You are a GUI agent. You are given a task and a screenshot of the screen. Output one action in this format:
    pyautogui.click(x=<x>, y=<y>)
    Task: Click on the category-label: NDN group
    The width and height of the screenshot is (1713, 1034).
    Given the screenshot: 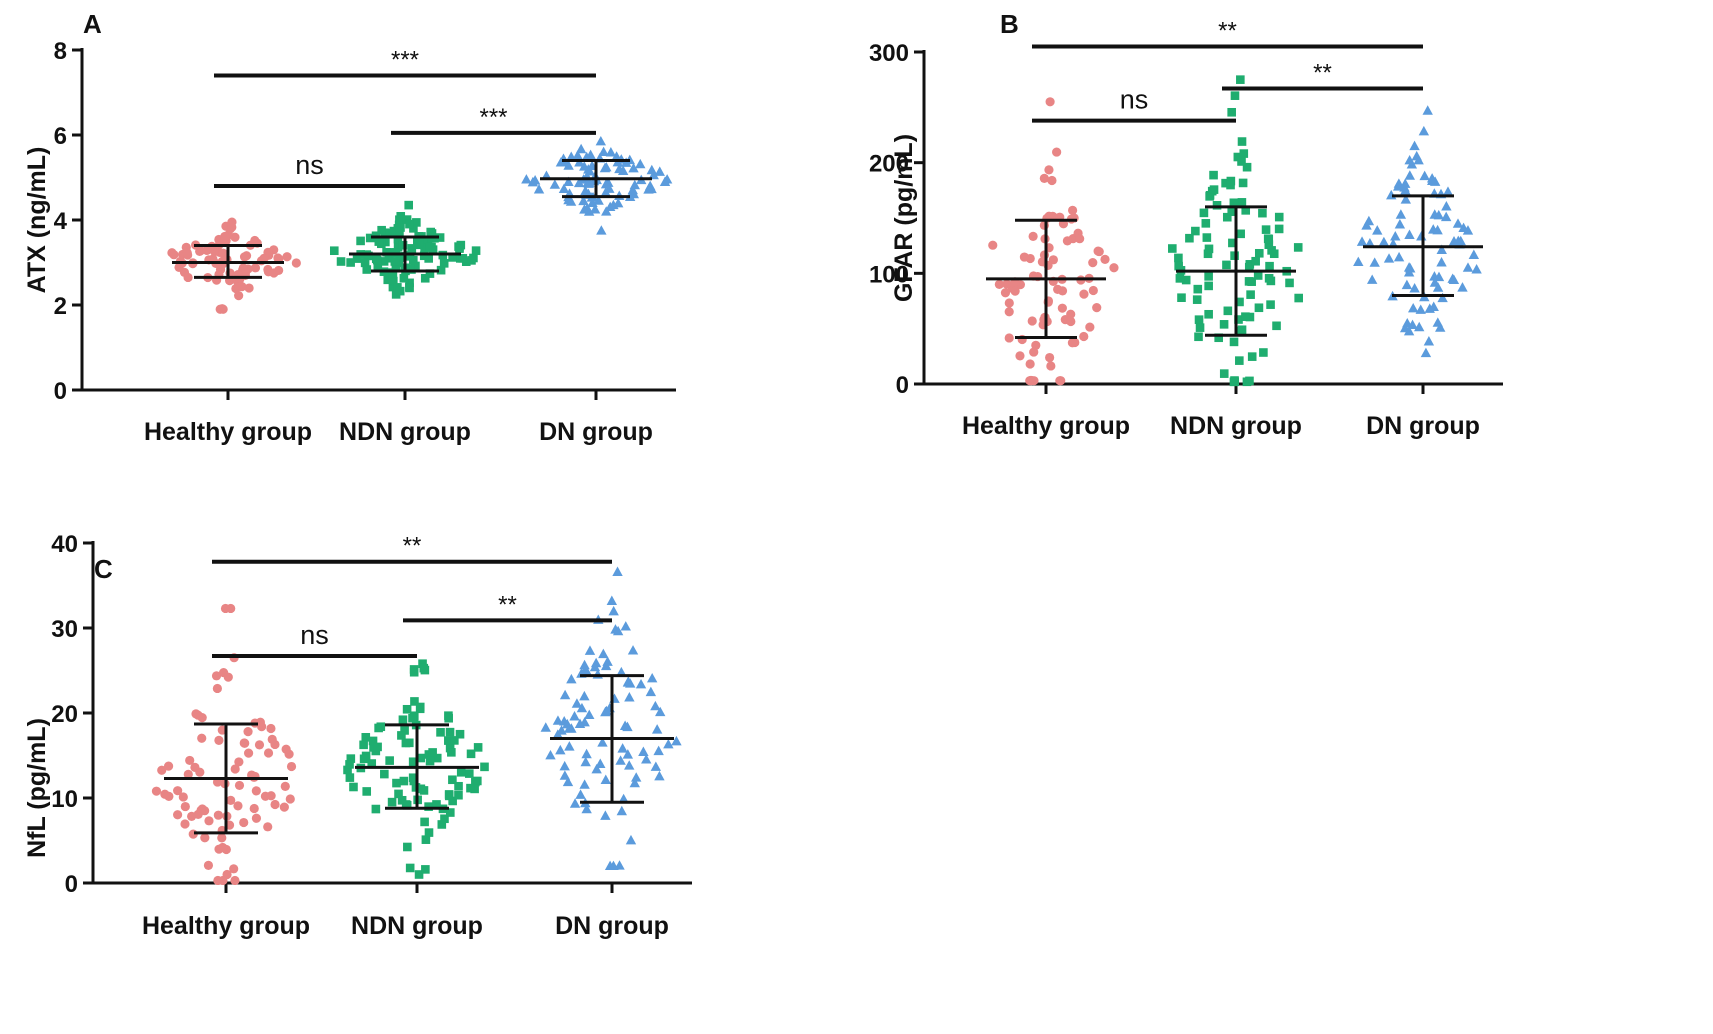 What is the action you would take?
    pyautogui.click(x=405, y=432)
    